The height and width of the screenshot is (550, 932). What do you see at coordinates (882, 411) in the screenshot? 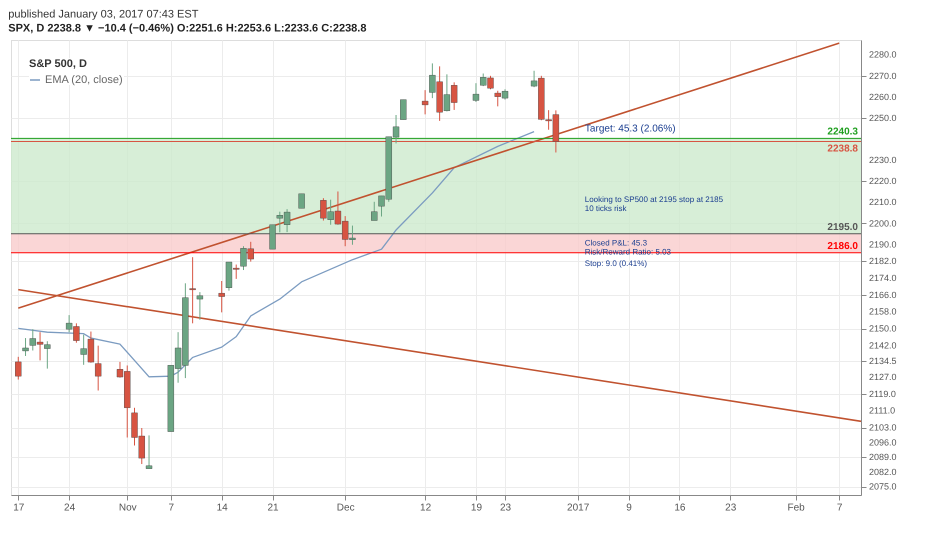
I see `y-tick-label: 2111.0` at bounding box center [882, 411].